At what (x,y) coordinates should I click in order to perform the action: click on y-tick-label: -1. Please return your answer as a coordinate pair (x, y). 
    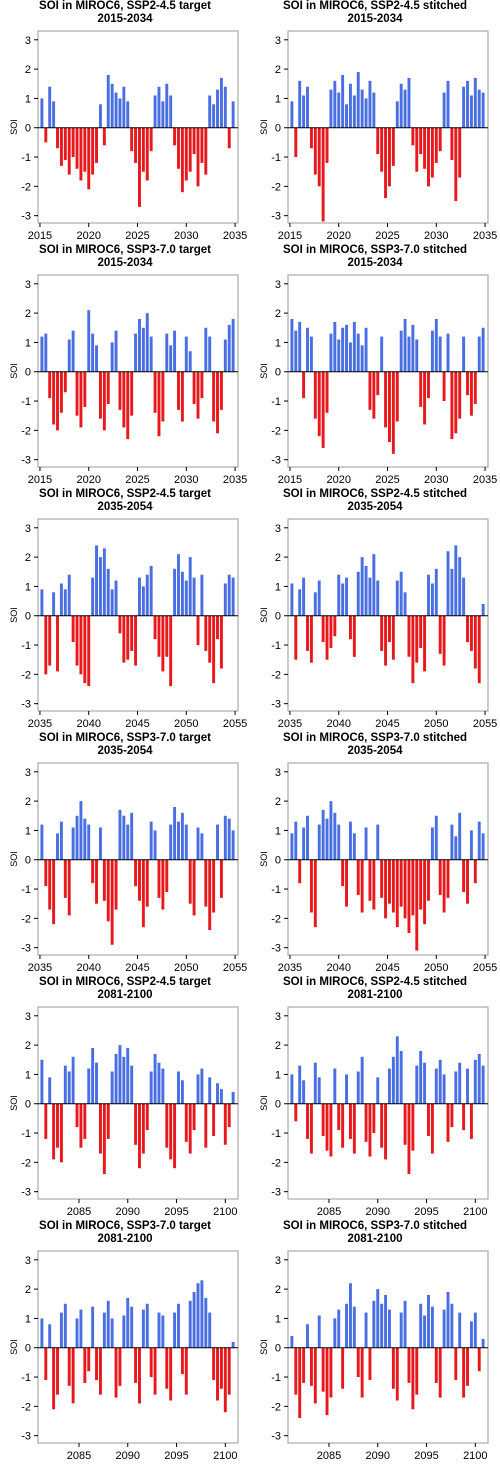
    Looking at the image, I should click on (276, 1134).